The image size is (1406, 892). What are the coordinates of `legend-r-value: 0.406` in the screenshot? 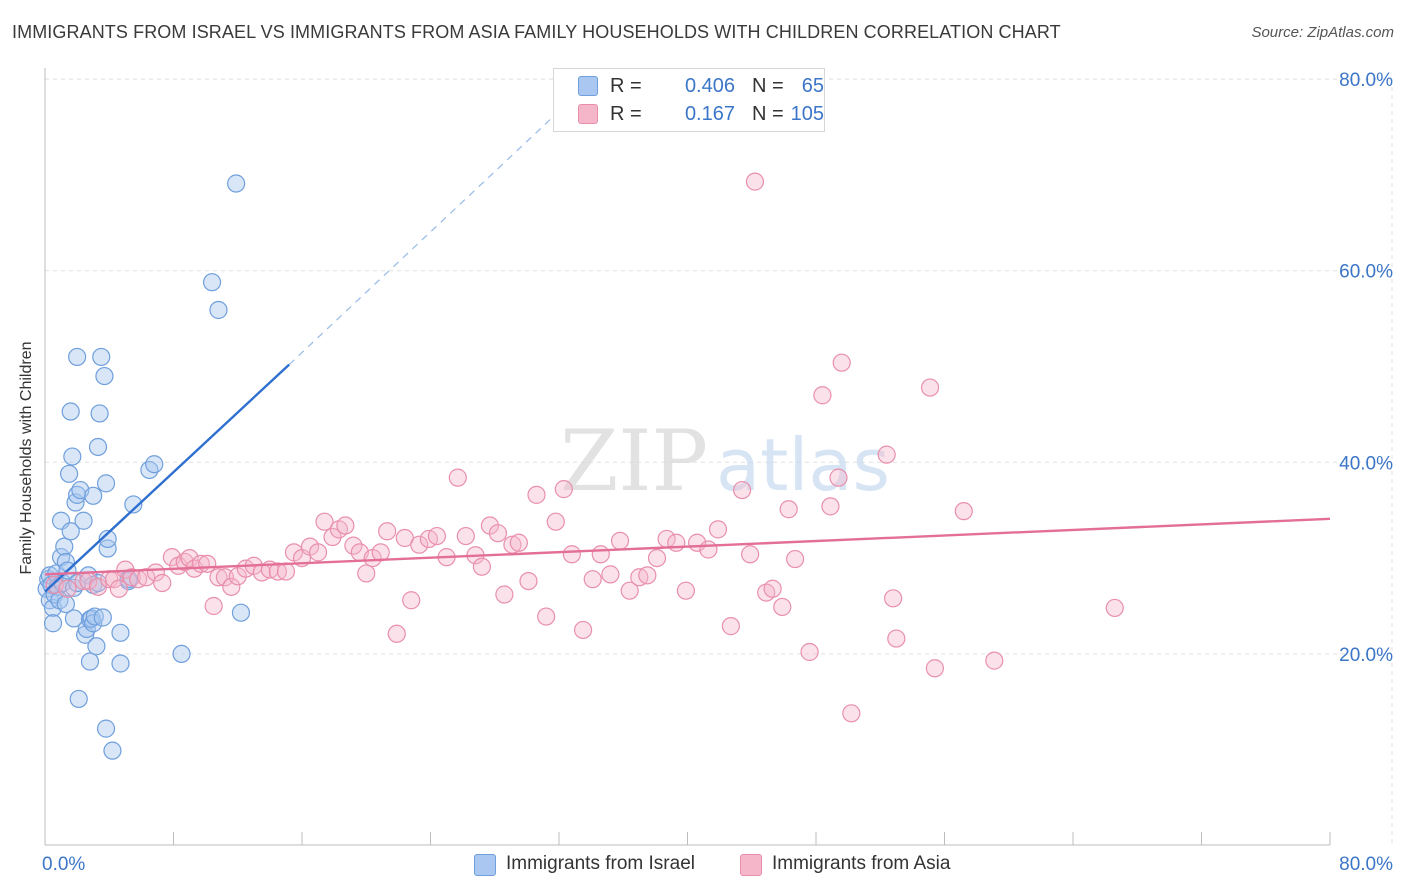 It's located at (709, 85).